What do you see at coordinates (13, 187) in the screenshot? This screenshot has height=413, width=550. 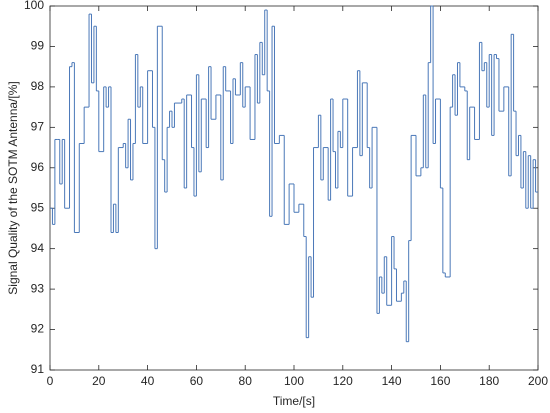 I see `y-axis-label: Signal Quality of the SOTM Antenna/[%]` at bounding box center [13, 187].